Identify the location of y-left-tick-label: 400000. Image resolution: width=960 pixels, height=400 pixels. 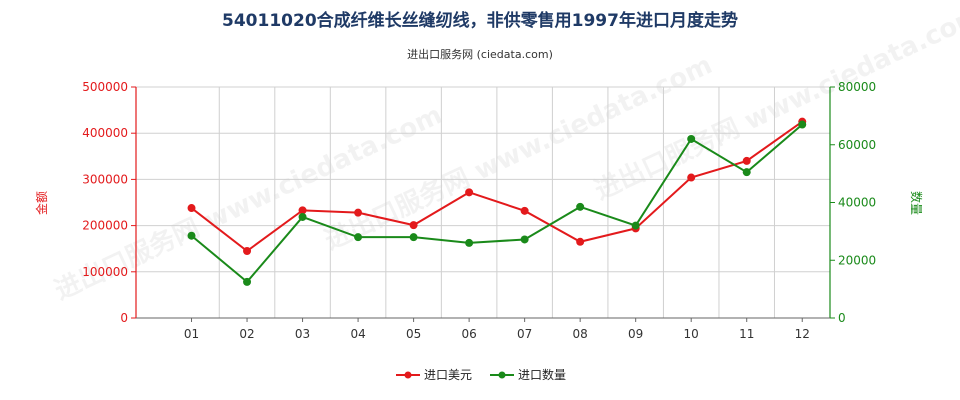
(105, 133).